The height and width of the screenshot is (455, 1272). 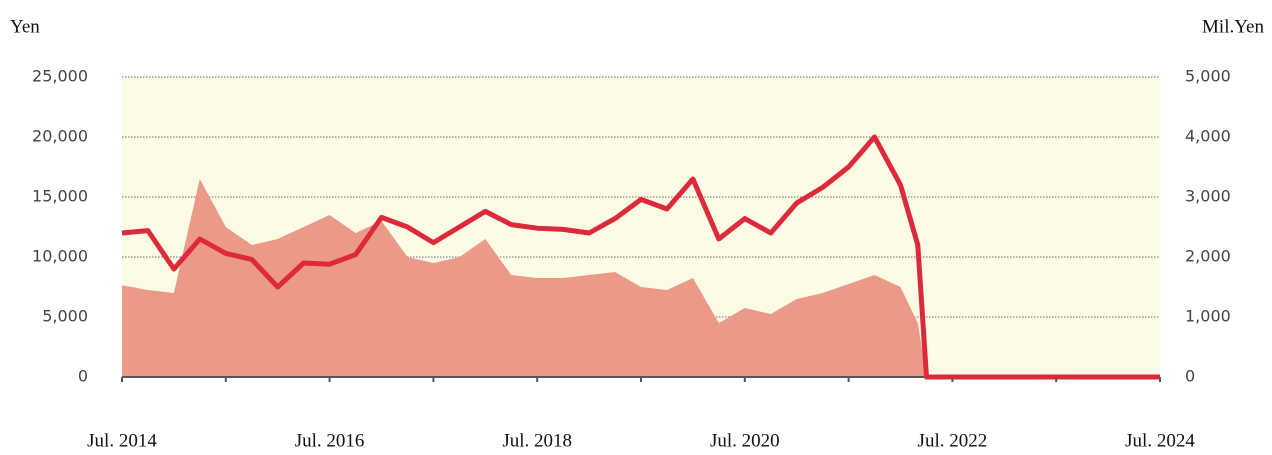 I want to click on x-tick-label: Jul. 2014, so click(x=122, y=440).